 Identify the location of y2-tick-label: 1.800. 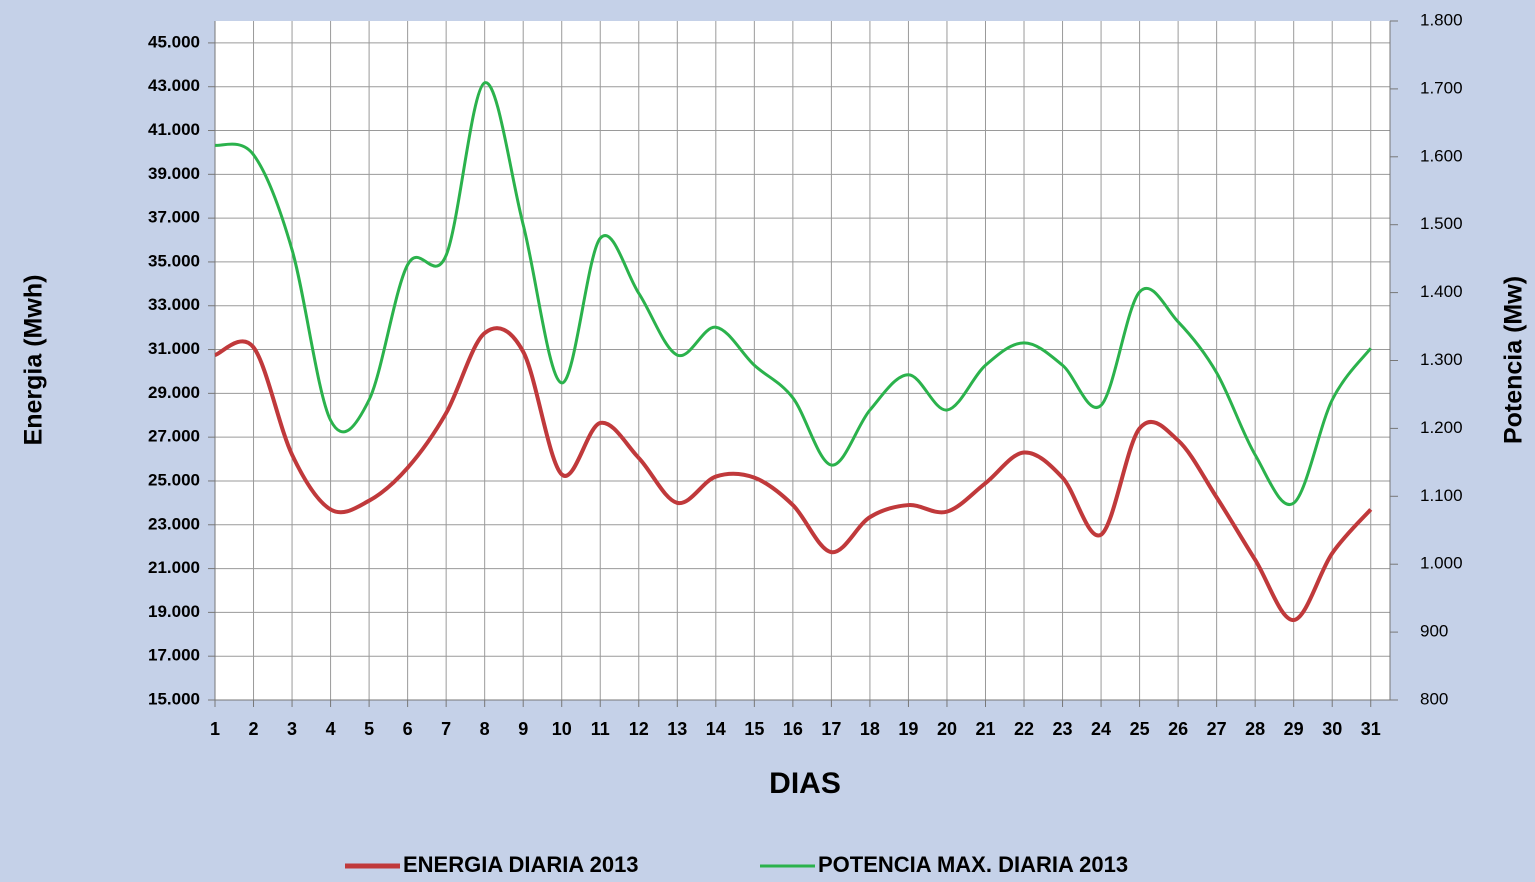
(1441, 19).